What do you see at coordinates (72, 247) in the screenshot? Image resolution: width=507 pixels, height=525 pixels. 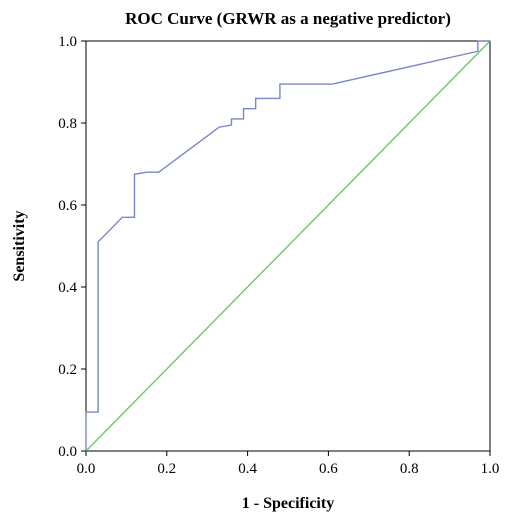 I see `y-axis: 0.0 0.2 0.4 0.6 0.8 1.0` at bounding box center [72, 247].